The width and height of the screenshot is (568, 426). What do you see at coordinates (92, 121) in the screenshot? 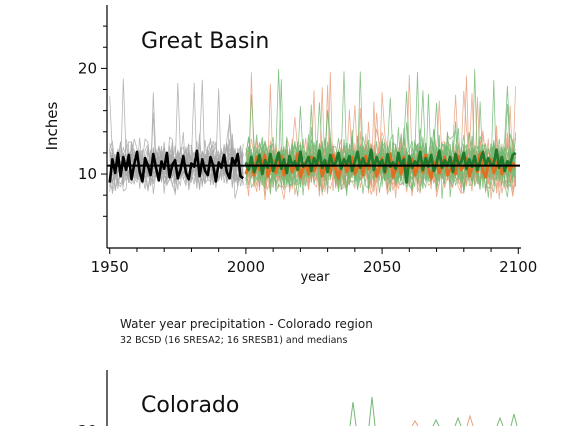
I see `y-tick-group: 10 20` at bounding box center [92, 121].